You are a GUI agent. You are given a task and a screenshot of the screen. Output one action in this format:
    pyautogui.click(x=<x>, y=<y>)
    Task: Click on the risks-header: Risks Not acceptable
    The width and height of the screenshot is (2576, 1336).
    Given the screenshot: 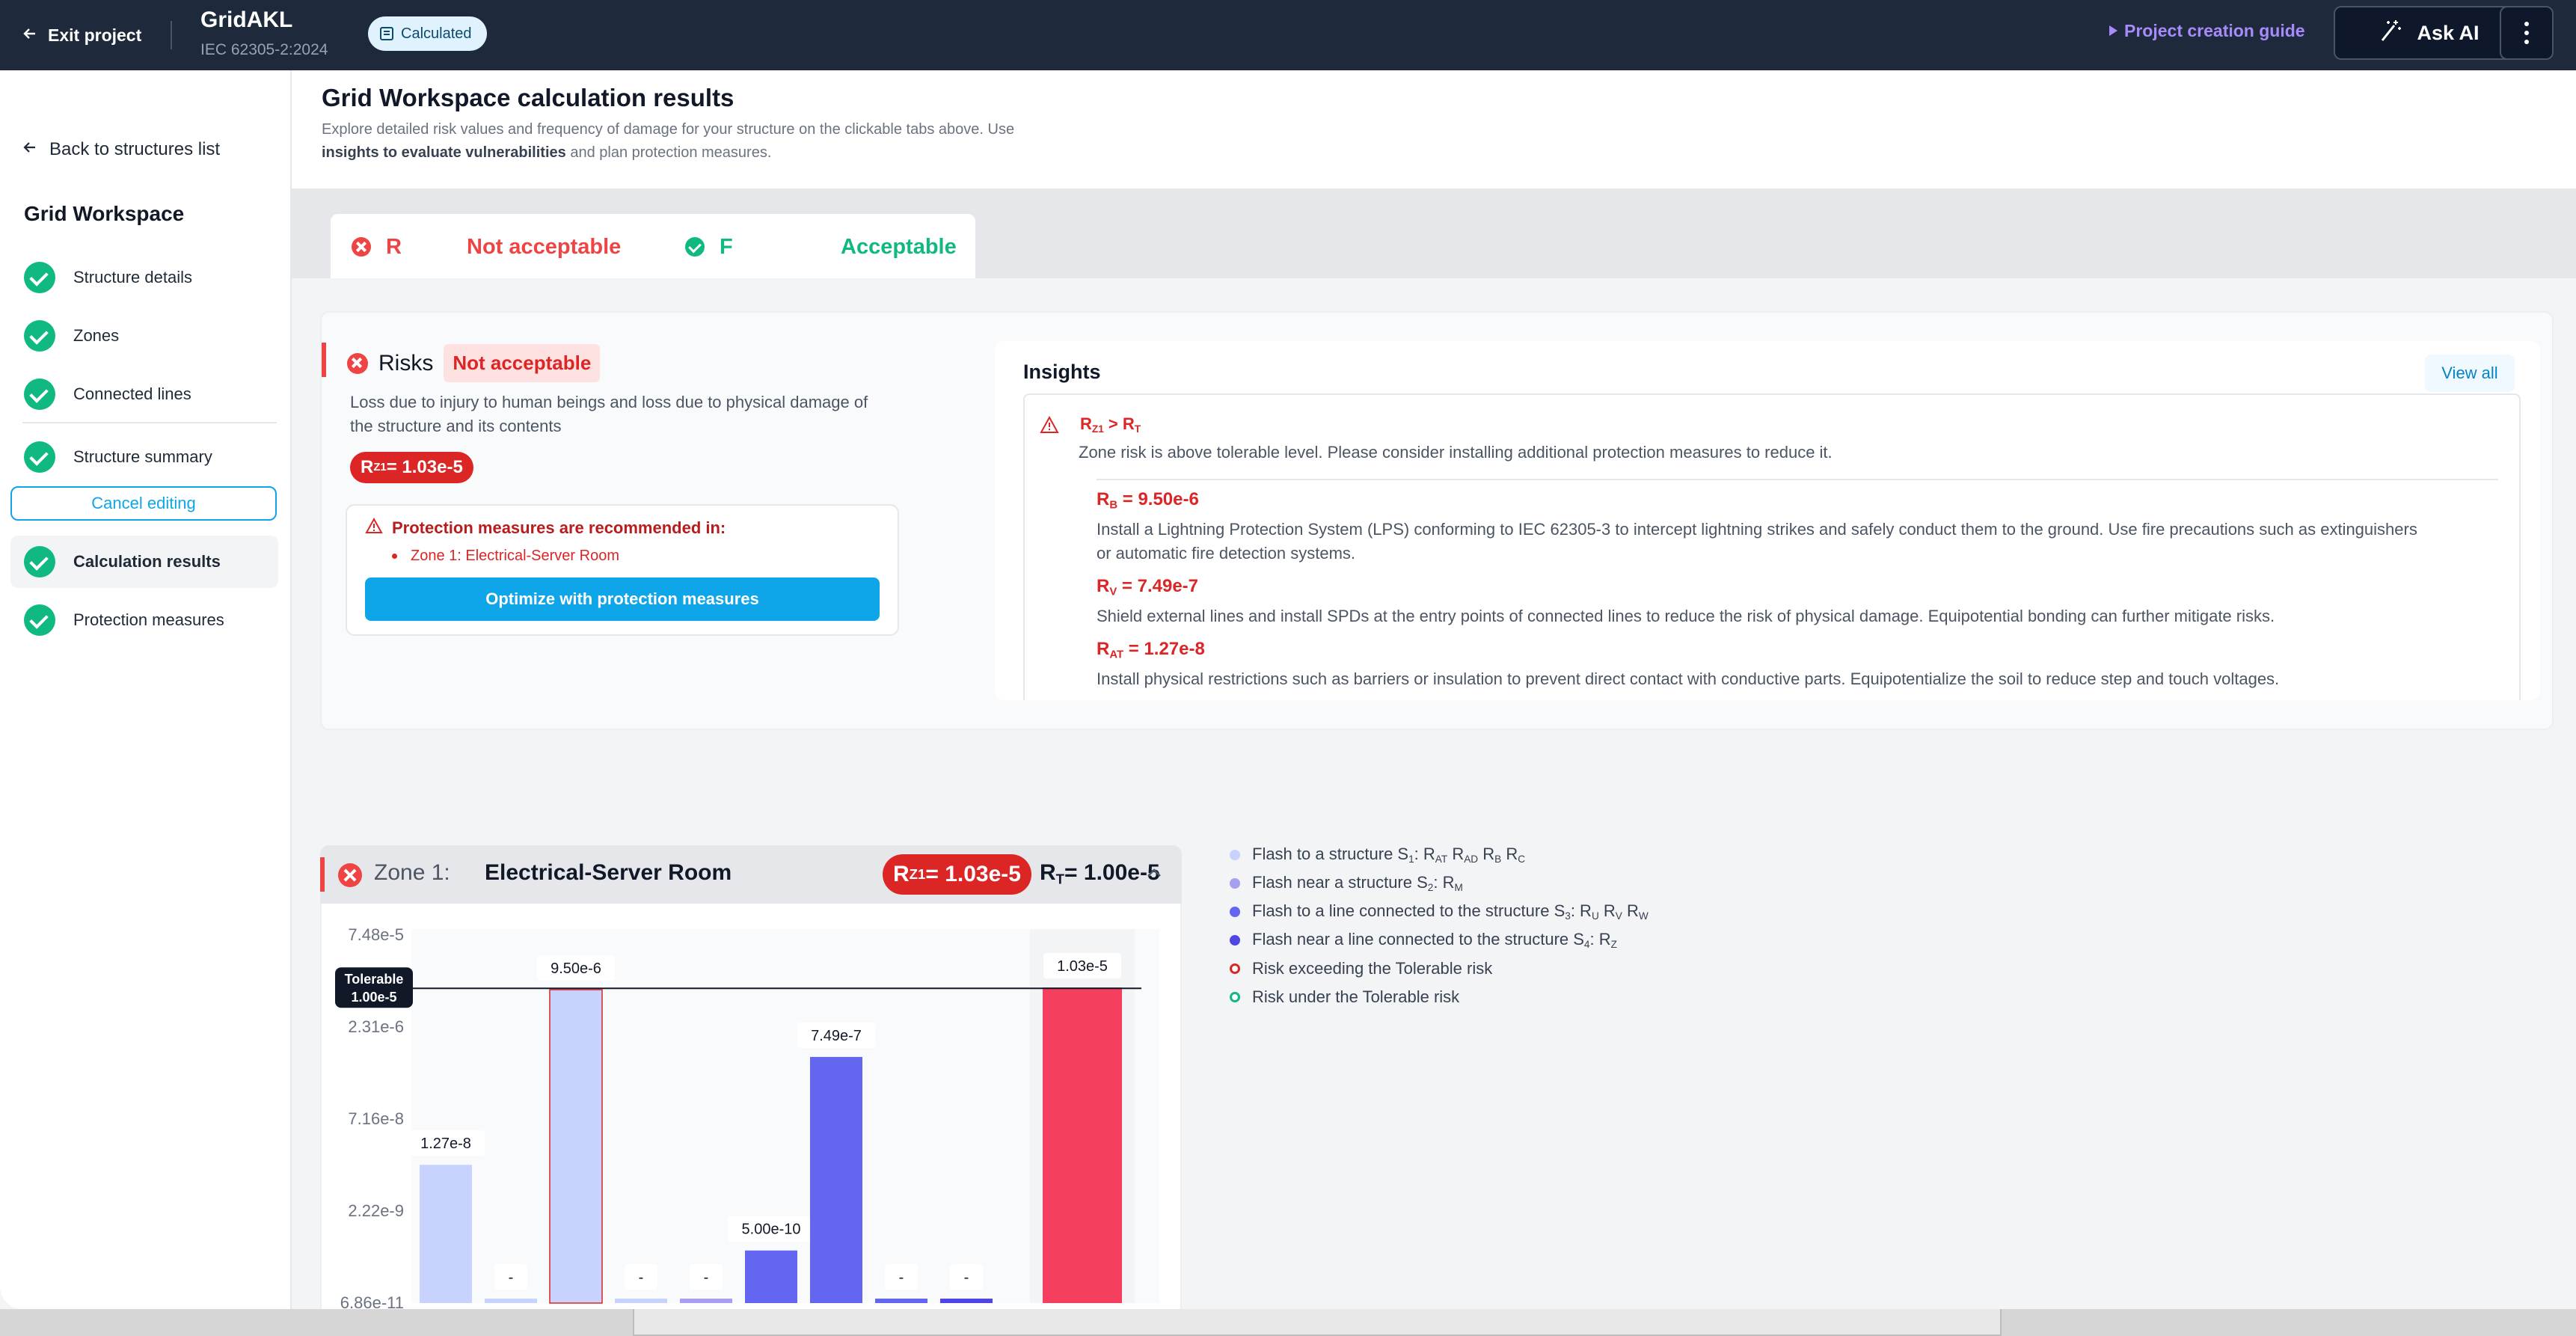 What is the action you would take?
    pyautogui.click(x=474, y=363)
    